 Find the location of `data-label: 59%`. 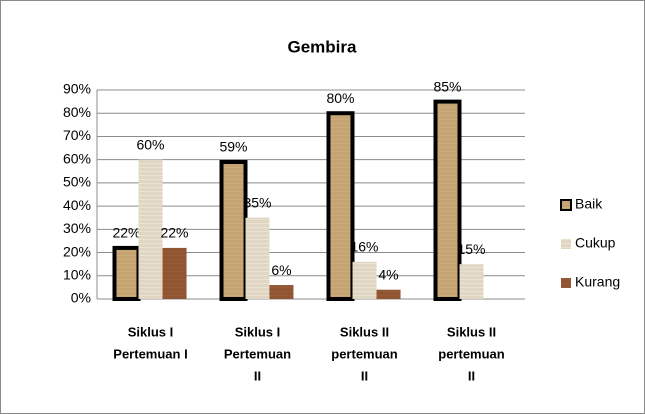

data-label: 59% is located at coordinates (233, 147).